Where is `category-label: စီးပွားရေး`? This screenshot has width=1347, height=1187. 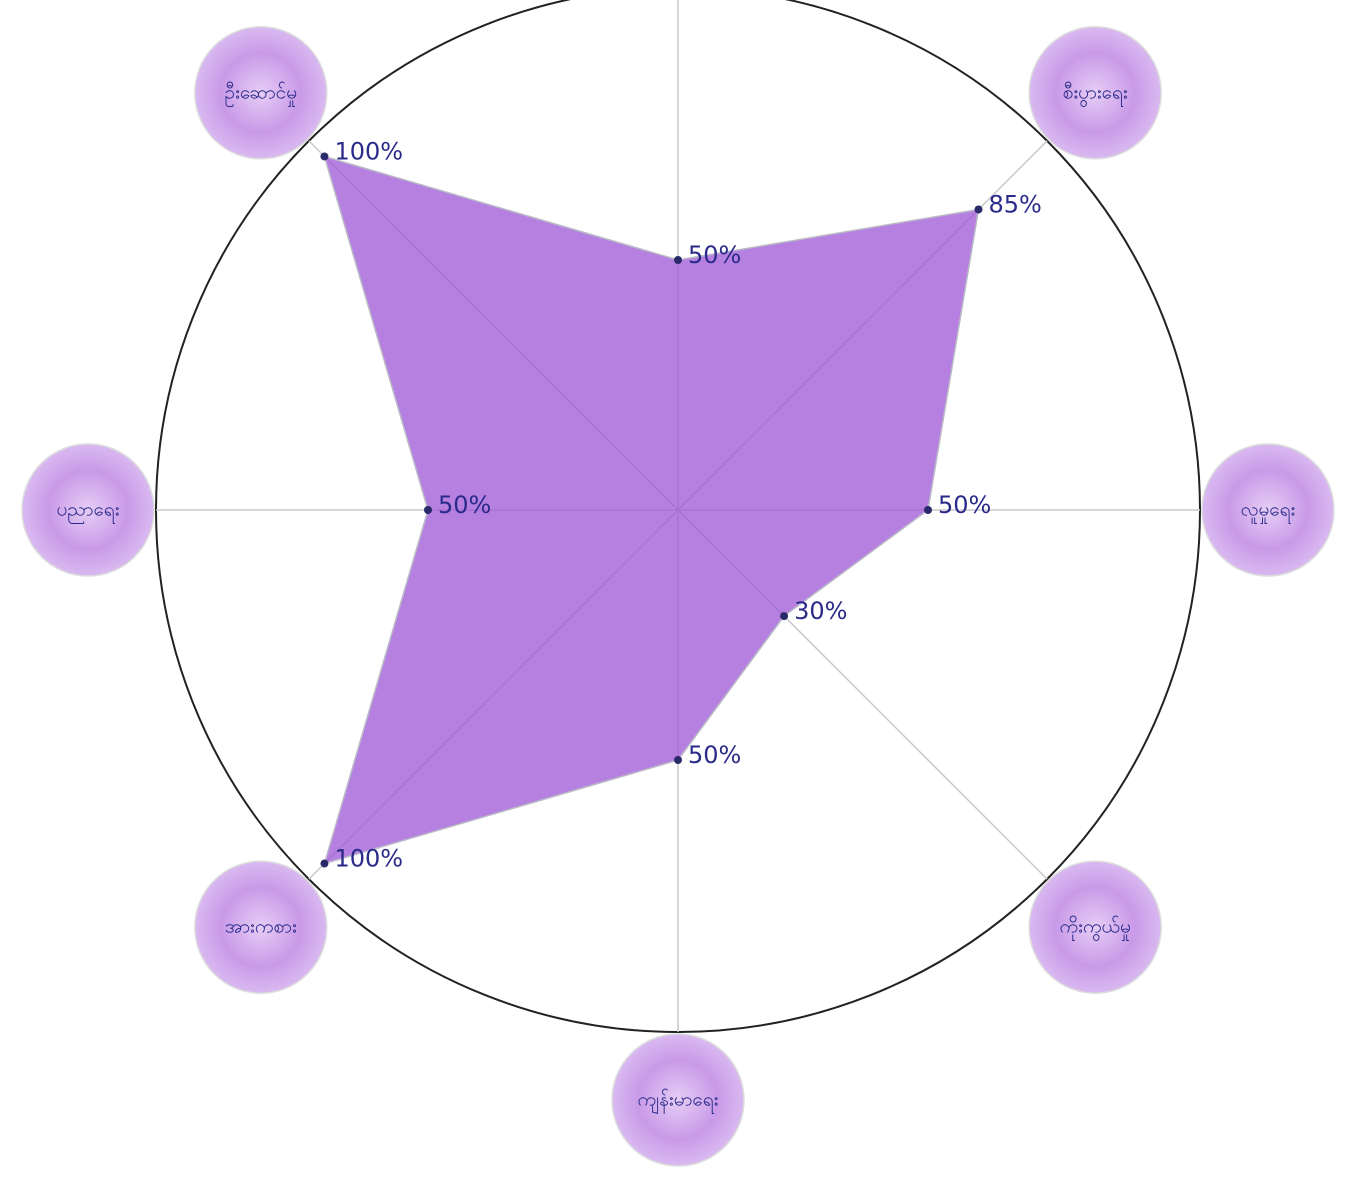 category-label: စီးပွားရေး is located at coordinates (1095, 93).